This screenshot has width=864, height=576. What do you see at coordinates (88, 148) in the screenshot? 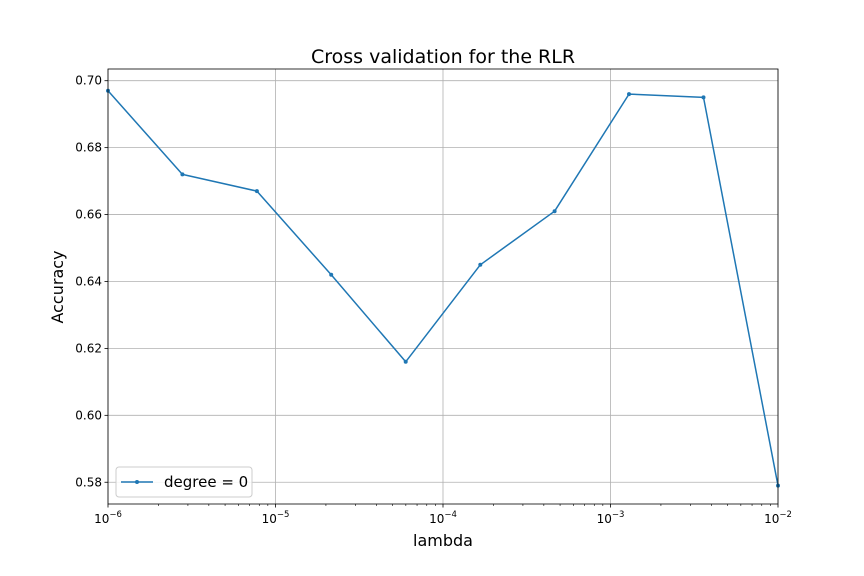
I see `y-tick-label: 0.68` at bounding box center [88, 148].